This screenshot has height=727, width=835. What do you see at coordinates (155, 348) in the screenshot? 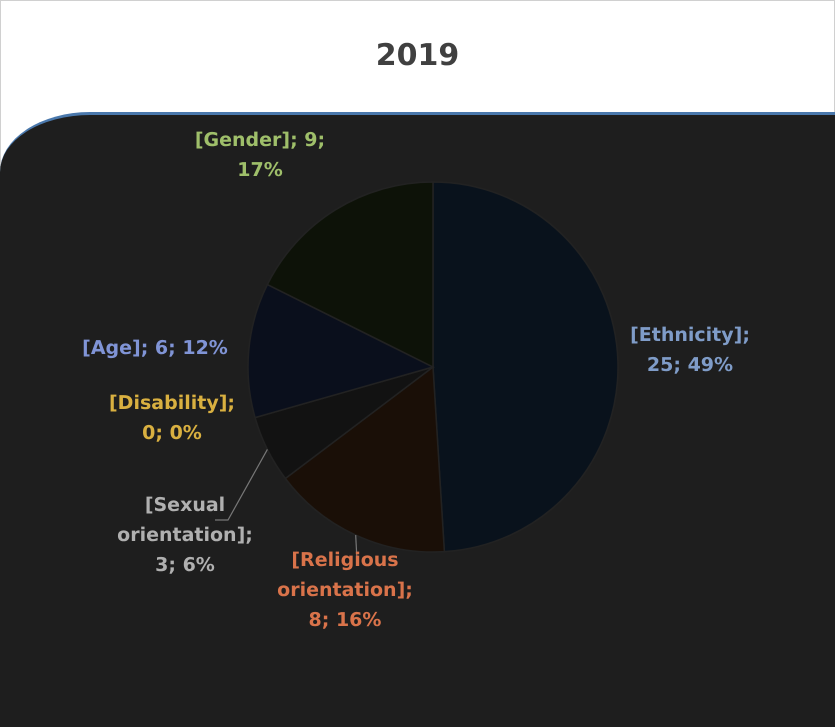
I see `slice-label: [Age]; 6; 12%` at bounding box center [155, 348].